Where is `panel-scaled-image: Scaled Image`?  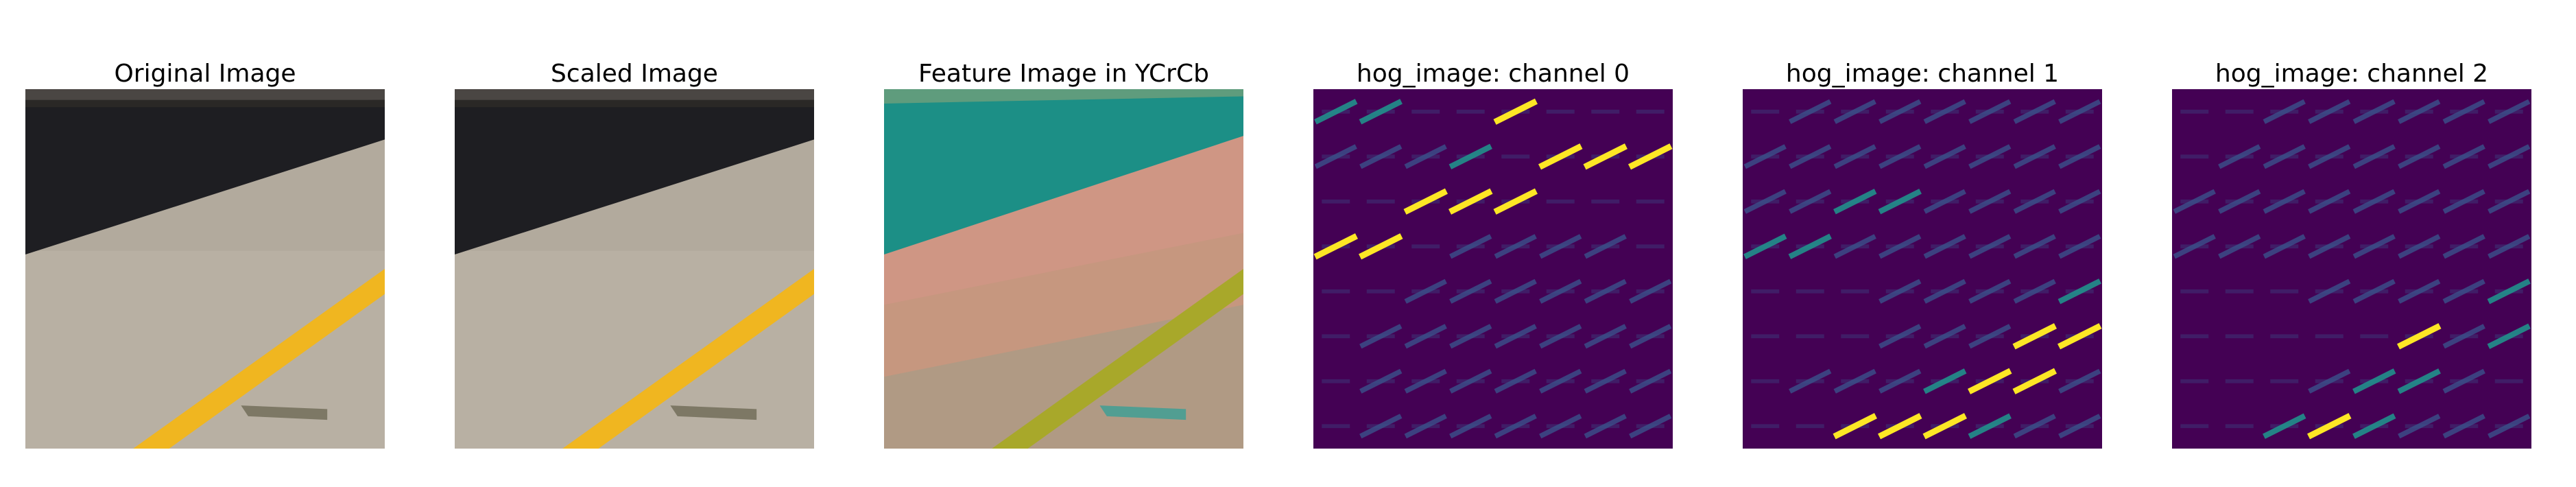
panel-scaled-image: Scaled Image is located at coordinates (634, 254).